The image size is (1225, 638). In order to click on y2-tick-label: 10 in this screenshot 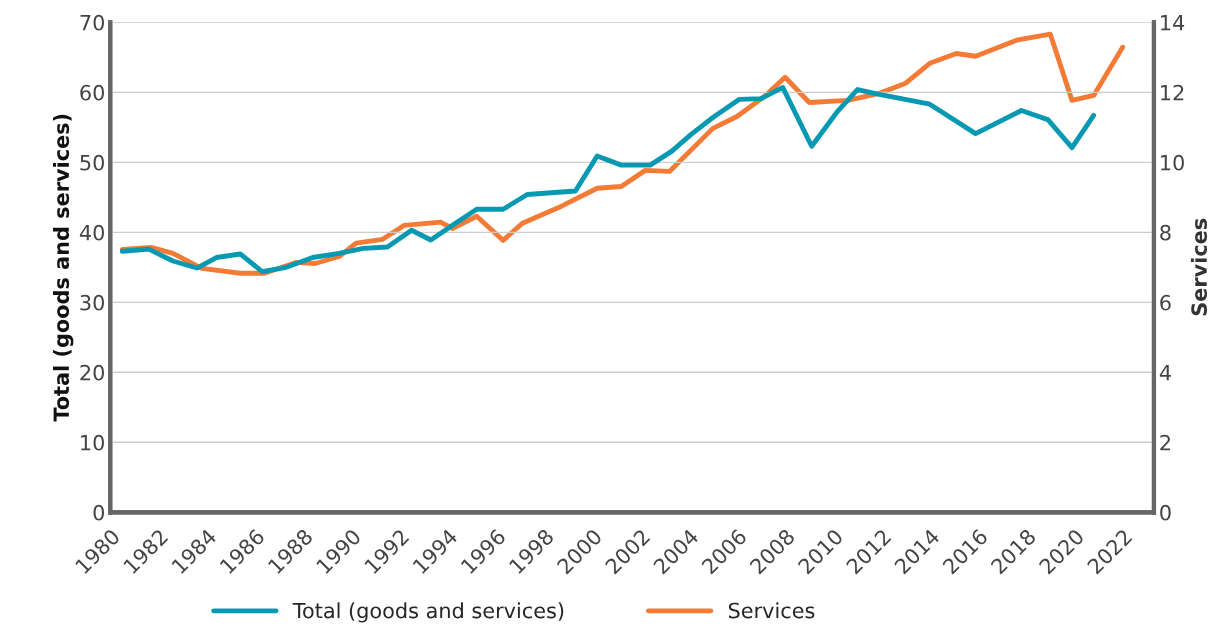, I will do `click(1172, 162)`.